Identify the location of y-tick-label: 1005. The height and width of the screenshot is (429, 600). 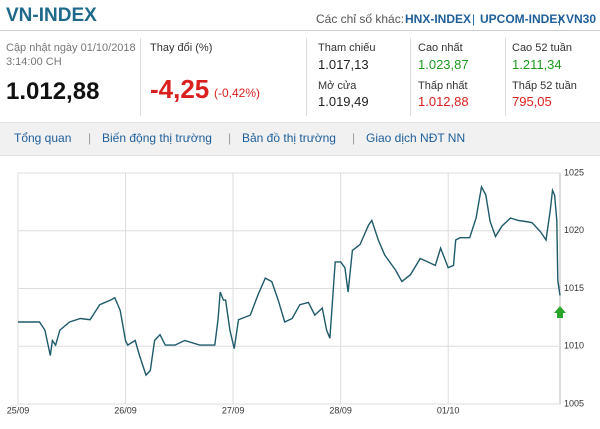
(574, 403).